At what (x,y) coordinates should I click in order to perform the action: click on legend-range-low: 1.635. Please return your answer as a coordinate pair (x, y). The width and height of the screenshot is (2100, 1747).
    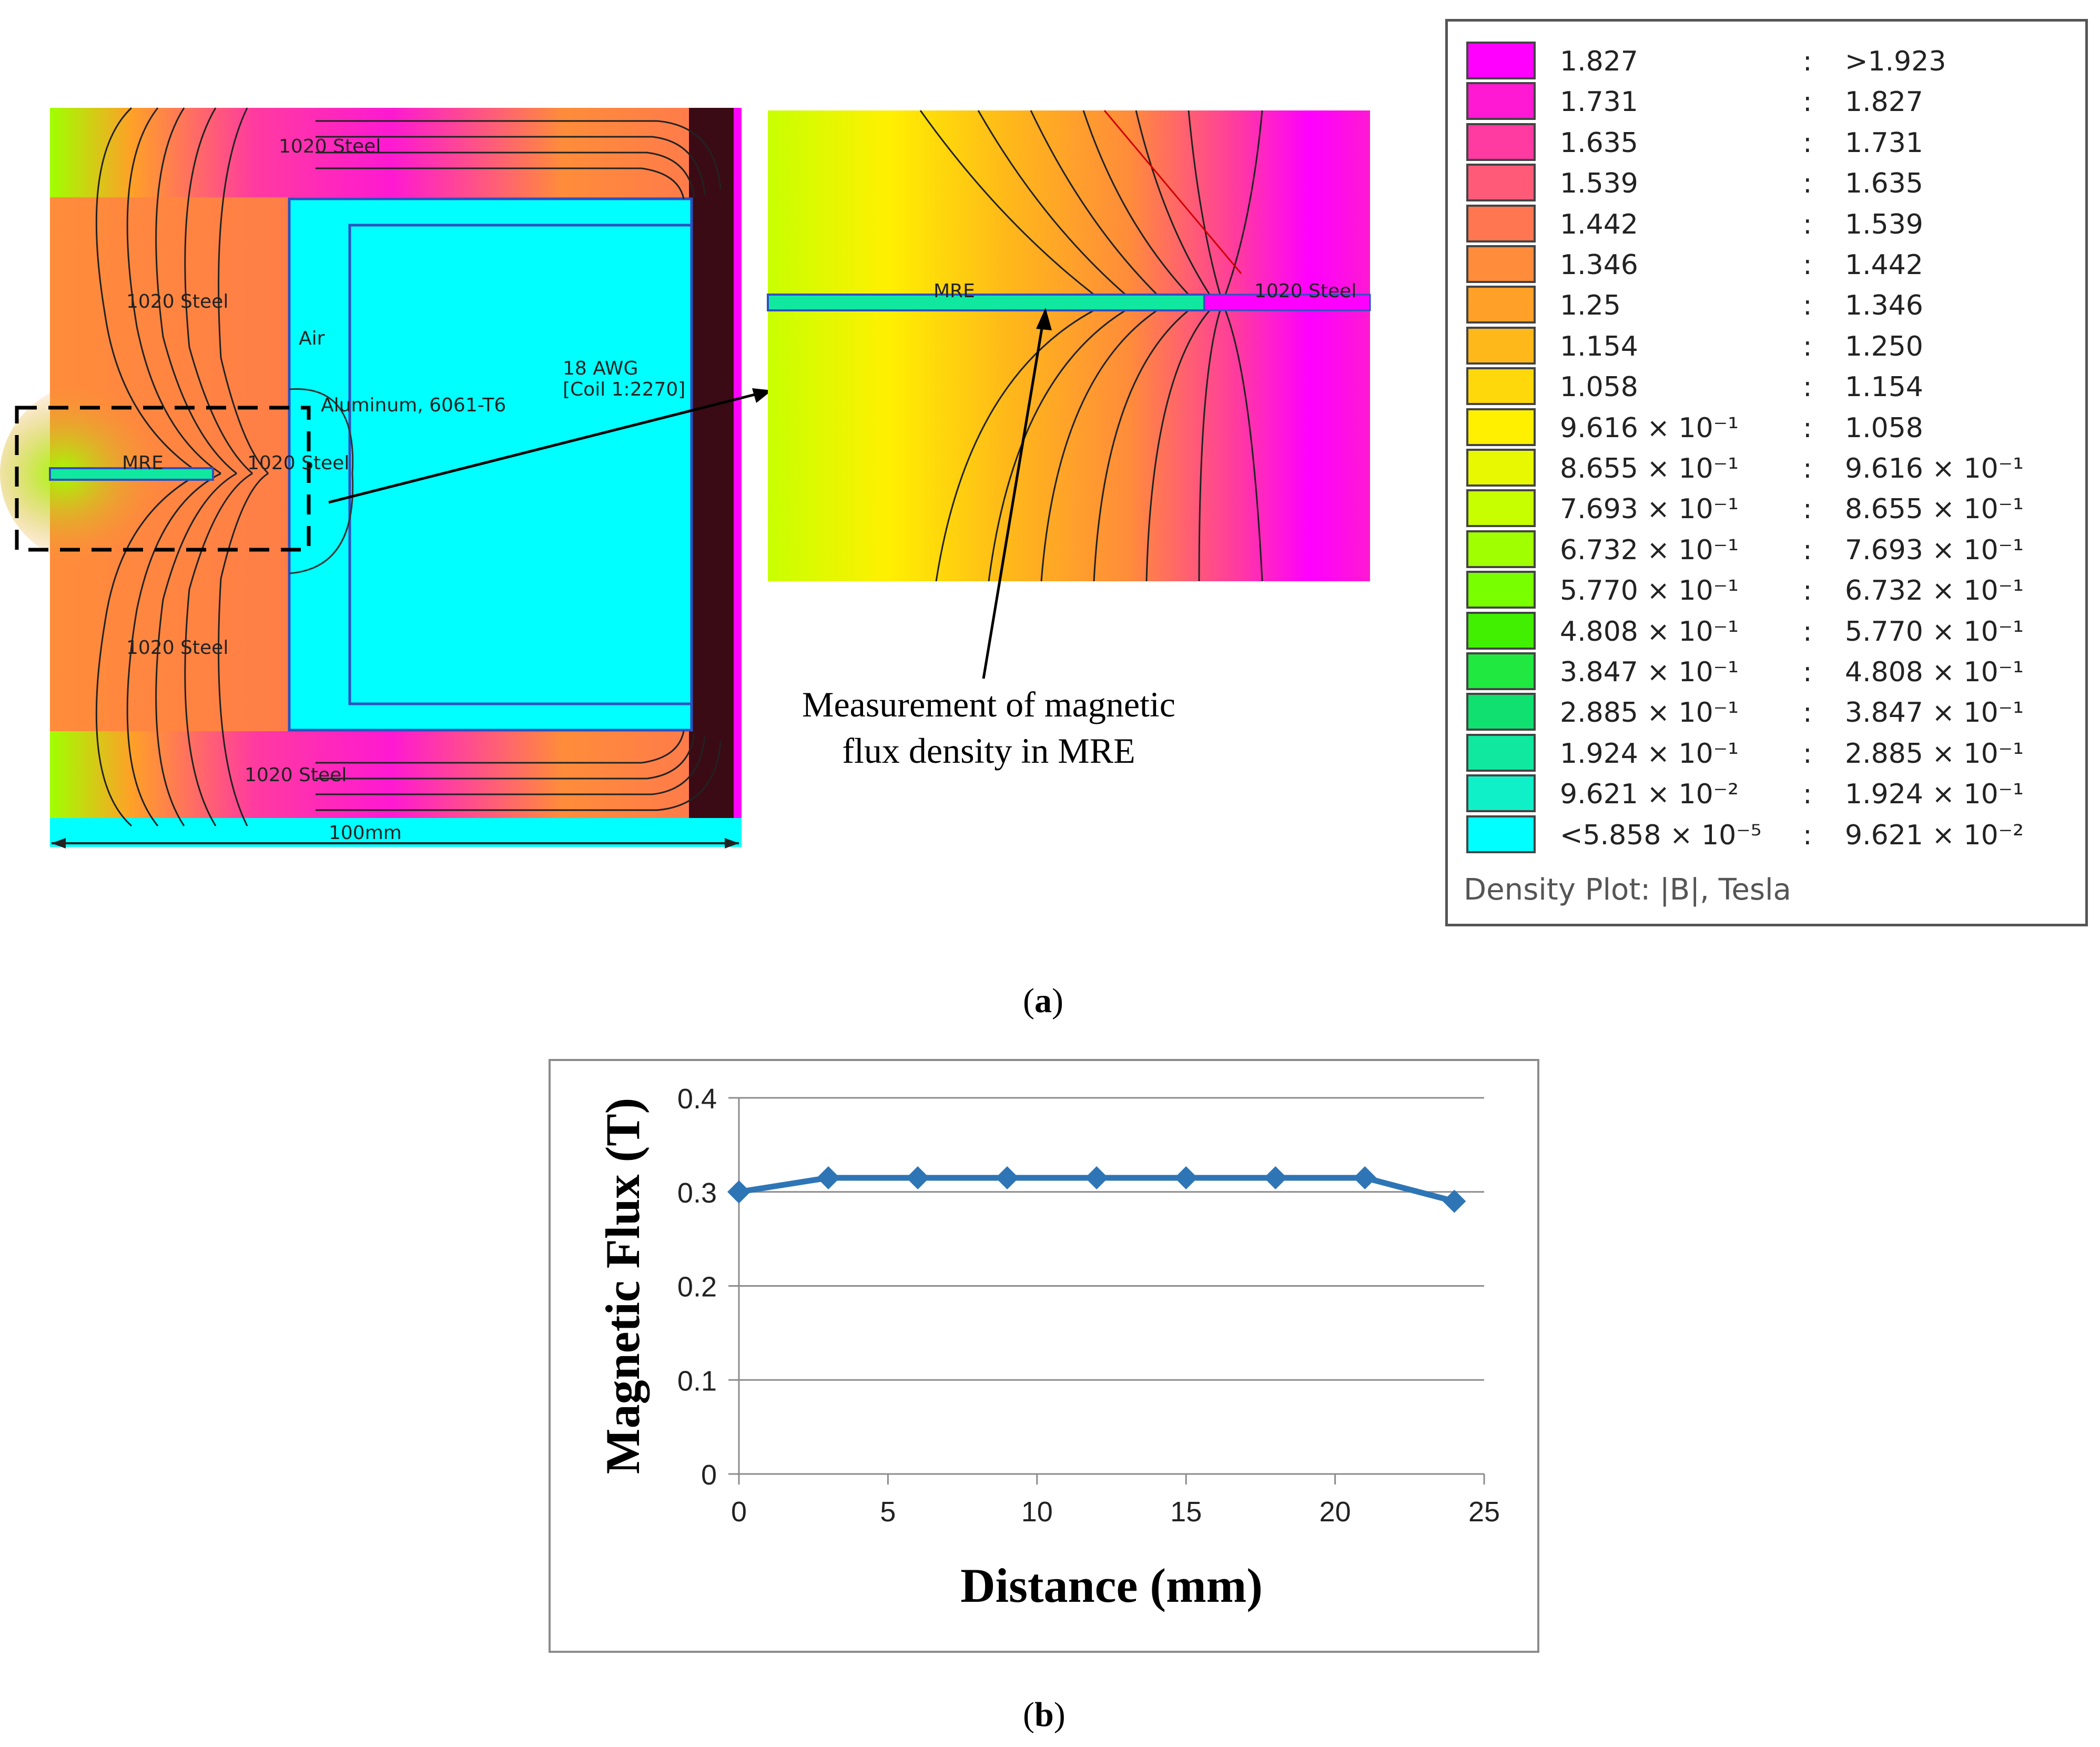
    Looking at the image, I should click on (1599, 143).